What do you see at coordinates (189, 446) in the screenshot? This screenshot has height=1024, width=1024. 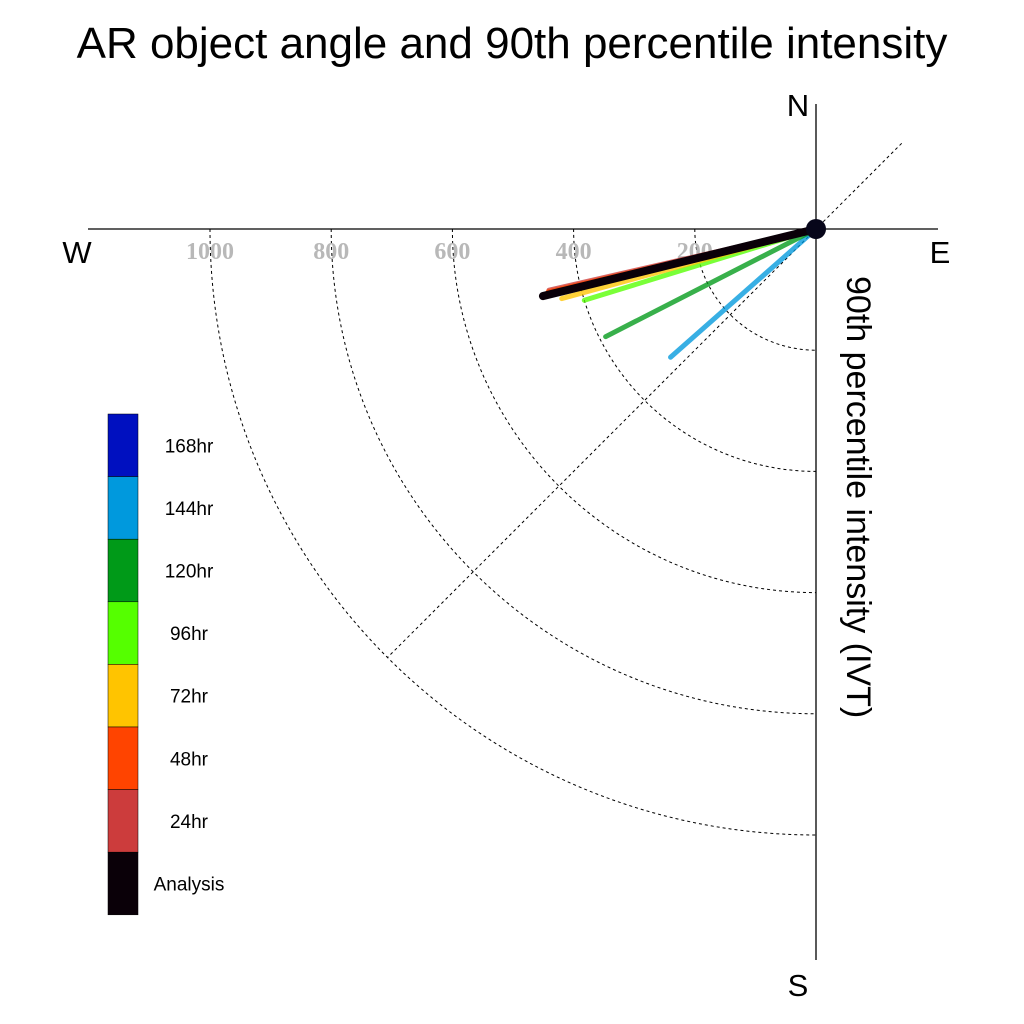 I see `legend-label-0: 168hr` at bounding box center [189, 446].